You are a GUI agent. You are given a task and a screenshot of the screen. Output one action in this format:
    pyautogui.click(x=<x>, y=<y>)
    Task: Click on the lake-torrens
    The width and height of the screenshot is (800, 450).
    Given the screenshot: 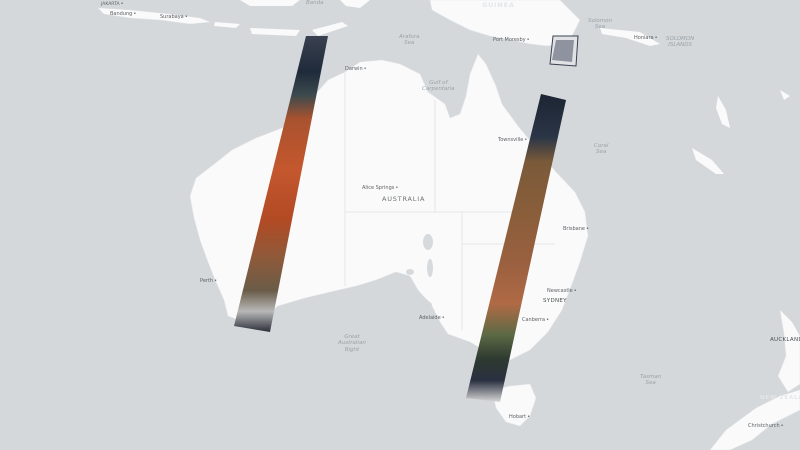 What is the action you would take?
    pyautogui.click(x=430, y=268)
    